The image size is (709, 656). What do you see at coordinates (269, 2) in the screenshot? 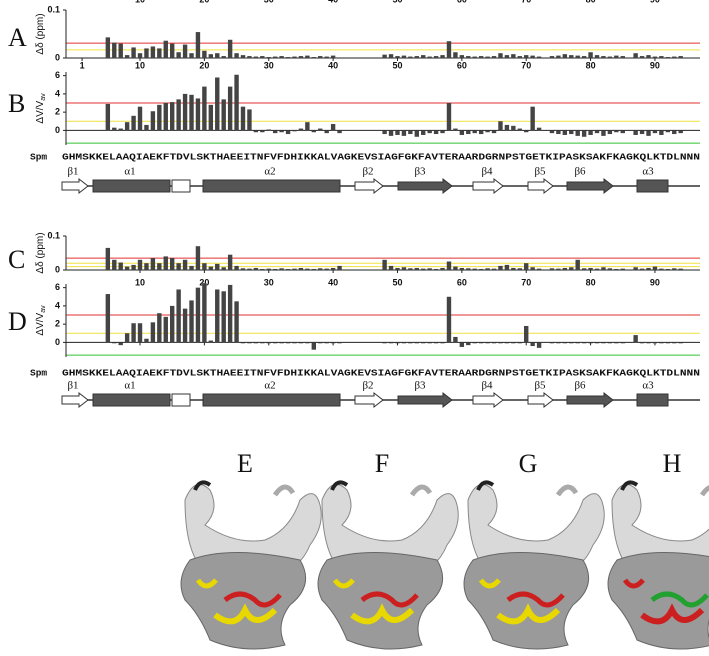
I see `x-tick-label: 30` at bounding box center [269, 2].